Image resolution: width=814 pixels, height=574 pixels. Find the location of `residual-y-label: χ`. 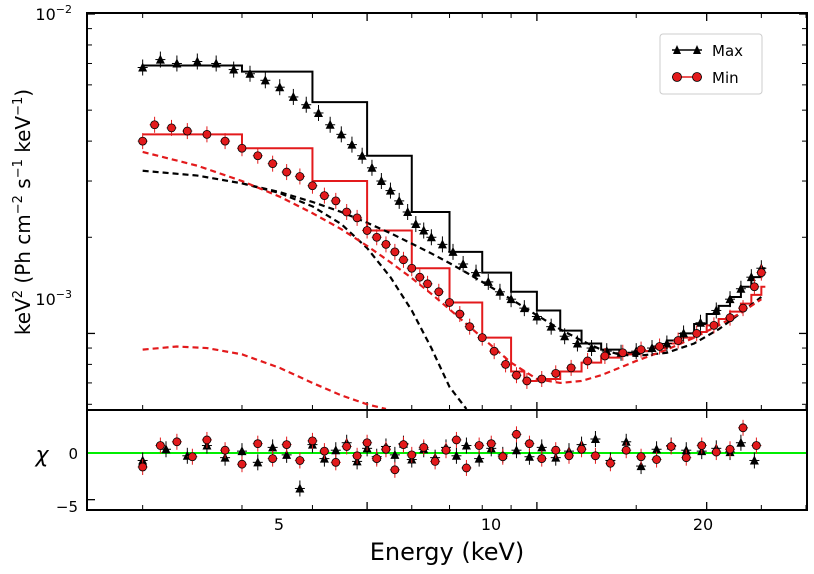

residual-y-label: χ is located at coordinates (41, 455).